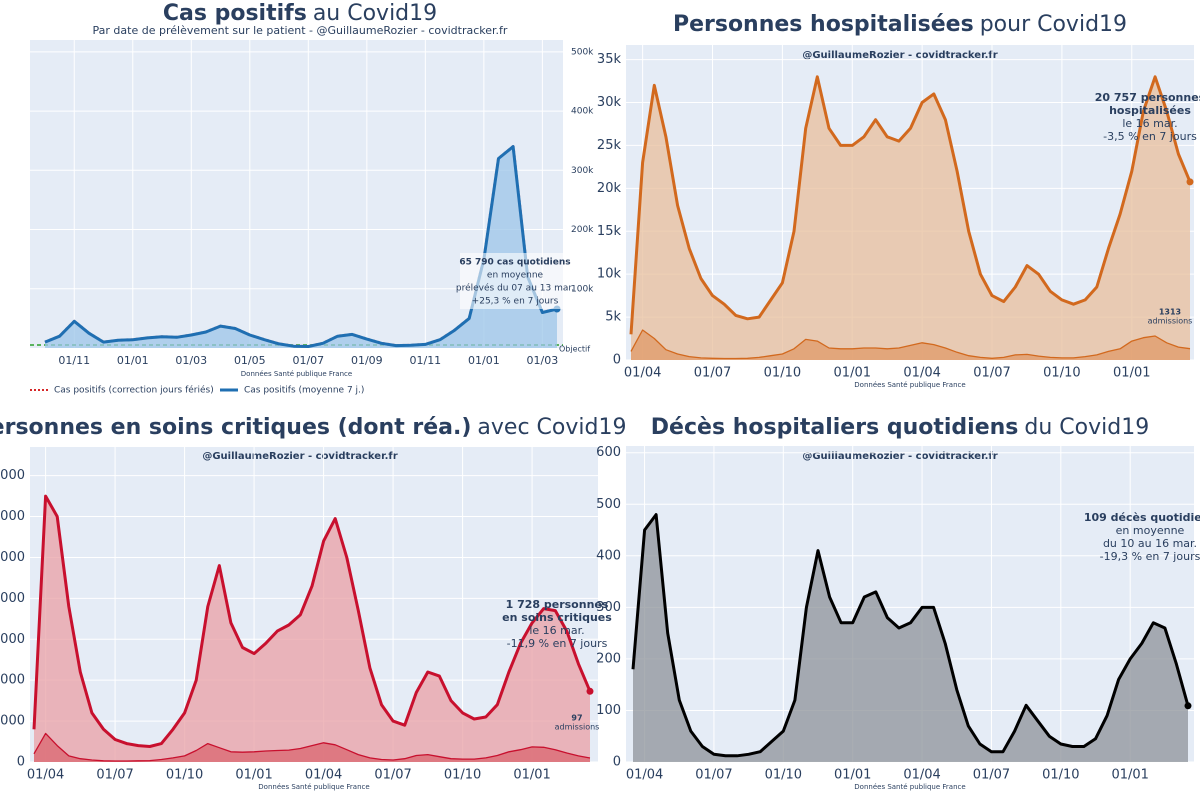 The height and width of the screenshot is (800, 1200). Describe the element at coordinates (557, 604) in the screenshot. I see `annotation-bold: 1 728 personnes` at that location.